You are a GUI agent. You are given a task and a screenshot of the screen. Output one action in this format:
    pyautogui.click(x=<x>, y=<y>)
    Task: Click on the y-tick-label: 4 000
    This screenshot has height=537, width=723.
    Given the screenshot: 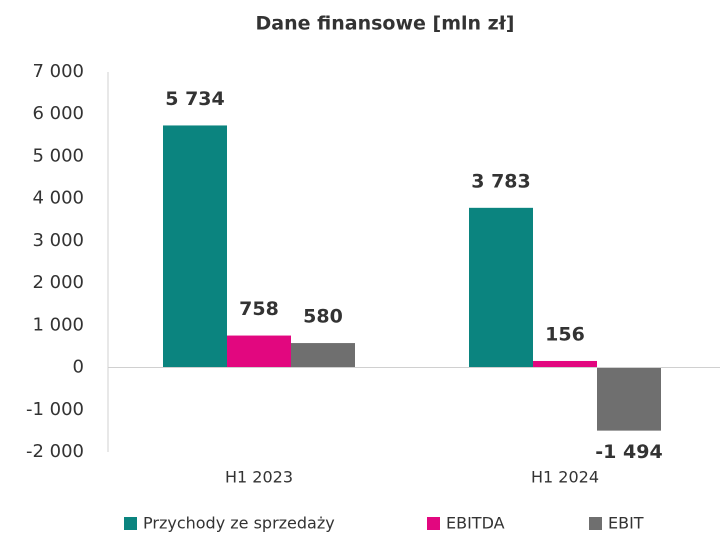 What is the action you would take?
    pyautogui.click(x=58, y=198)
    